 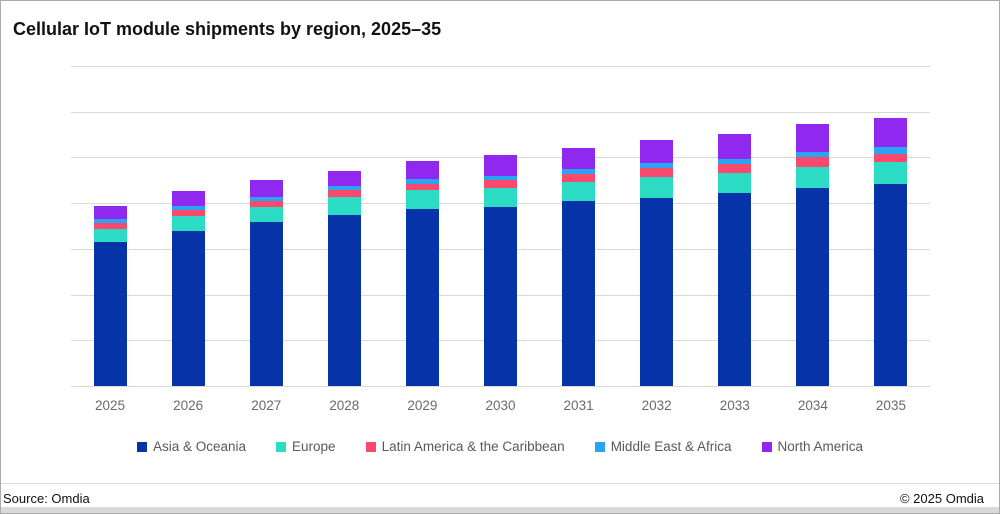 I want to click on legend-item: North America, so click(x=812, y=446).